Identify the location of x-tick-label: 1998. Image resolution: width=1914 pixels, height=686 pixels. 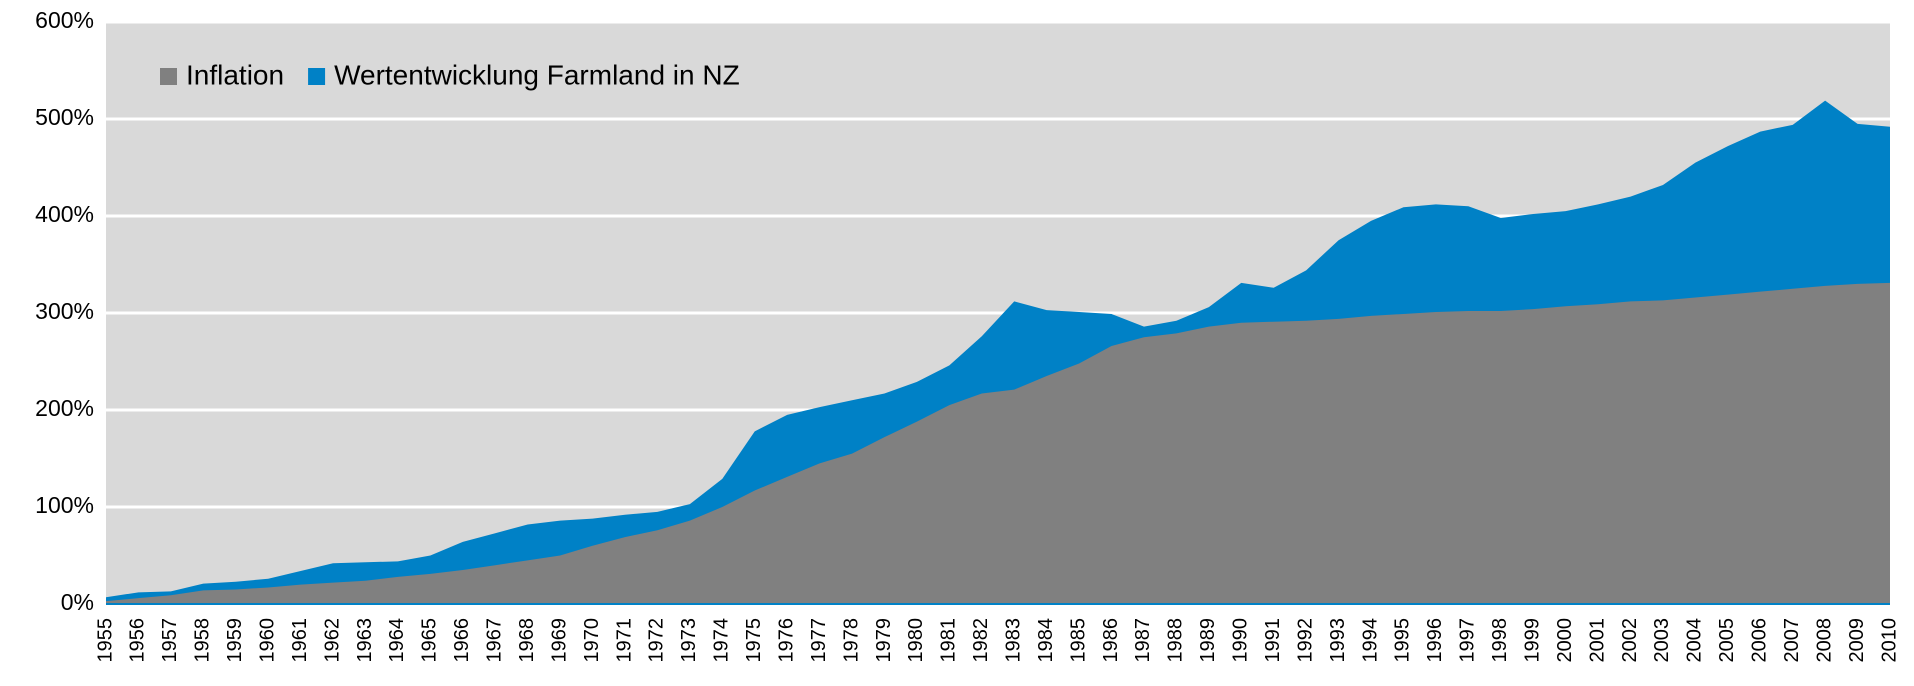
(1500, 640).